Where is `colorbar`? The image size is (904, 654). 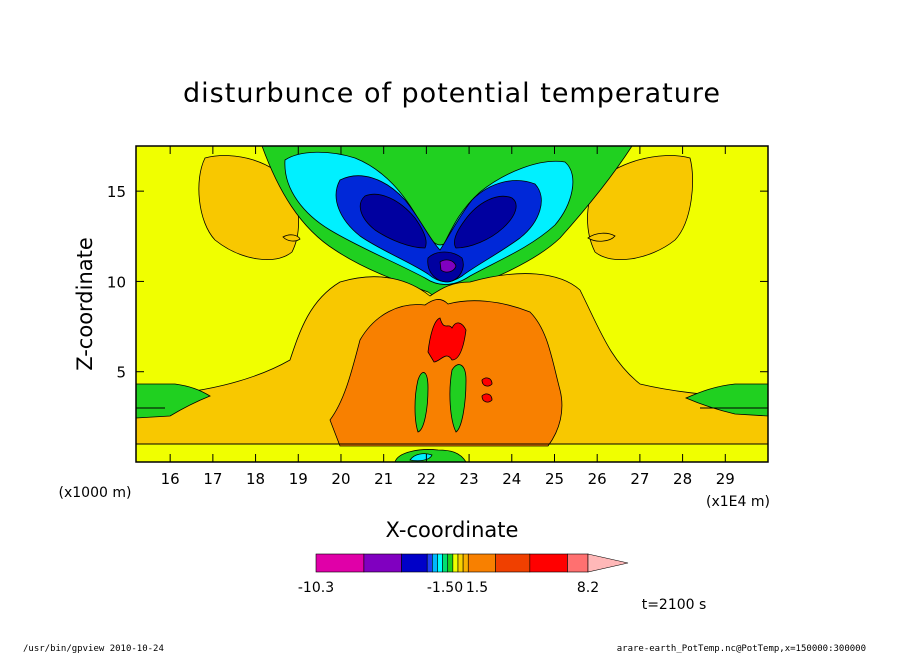
colorbar is located at coordinates (472, 563).